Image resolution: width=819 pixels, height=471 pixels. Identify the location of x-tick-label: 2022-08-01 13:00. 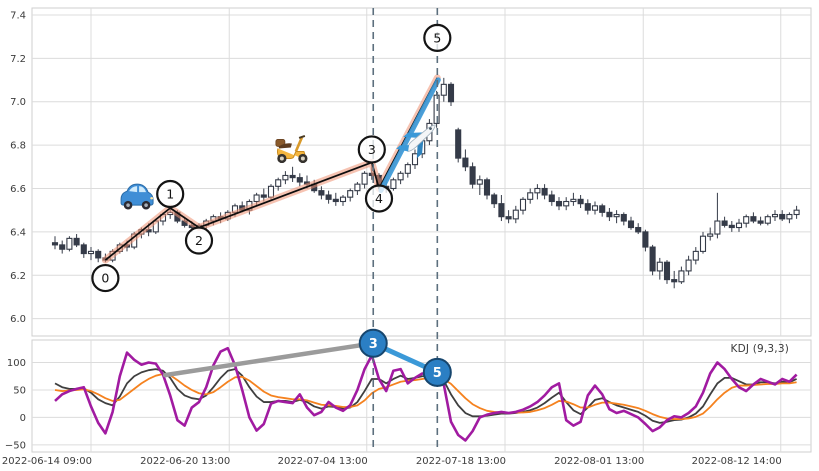
(599, 461).